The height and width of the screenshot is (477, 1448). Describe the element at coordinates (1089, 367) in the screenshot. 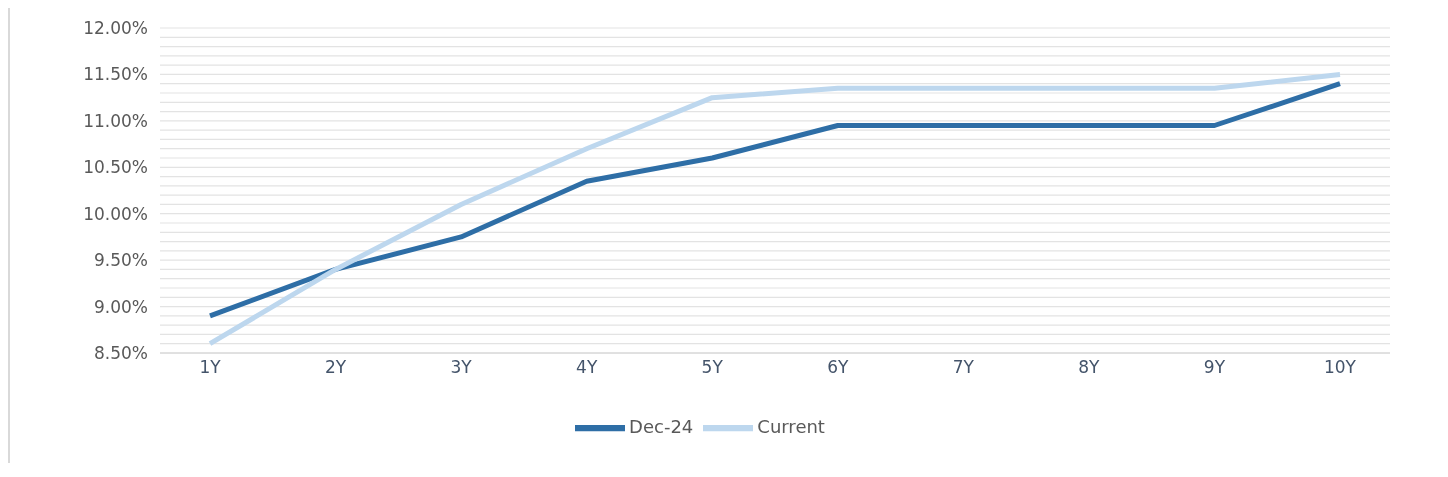

I see `x-tick-label: 8Y` at that location.